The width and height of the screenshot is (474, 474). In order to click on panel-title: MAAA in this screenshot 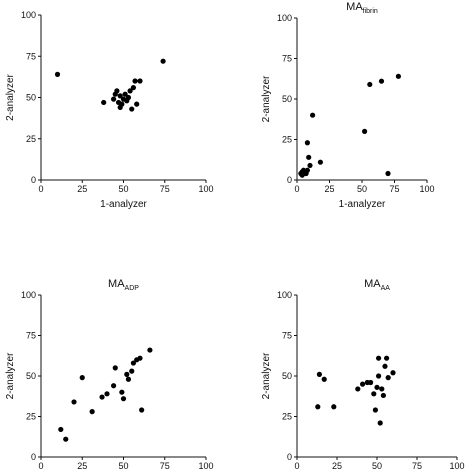, I will do `click(377, 285)`.